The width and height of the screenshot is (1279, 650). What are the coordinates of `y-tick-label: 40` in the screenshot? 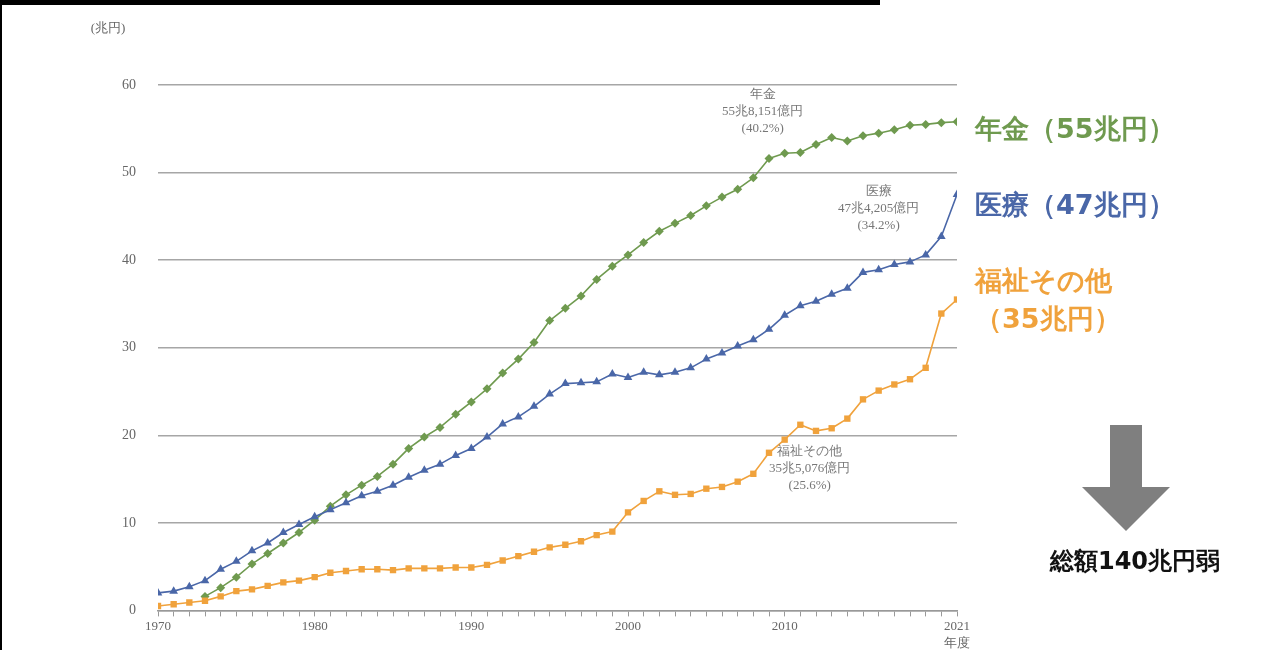 It's located at (129, 259).